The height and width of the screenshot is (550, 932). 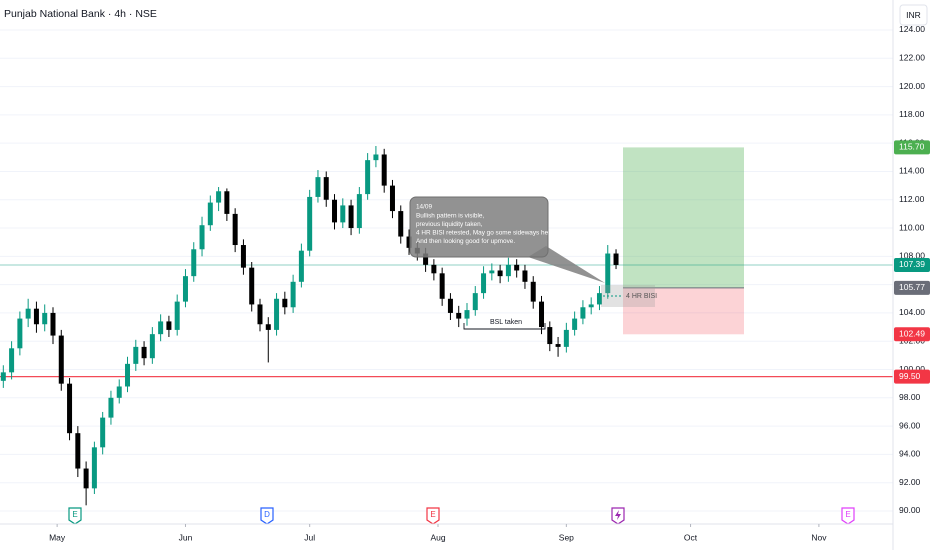 I want to click on callout-text: 14/09, so click(x=424, y=207).